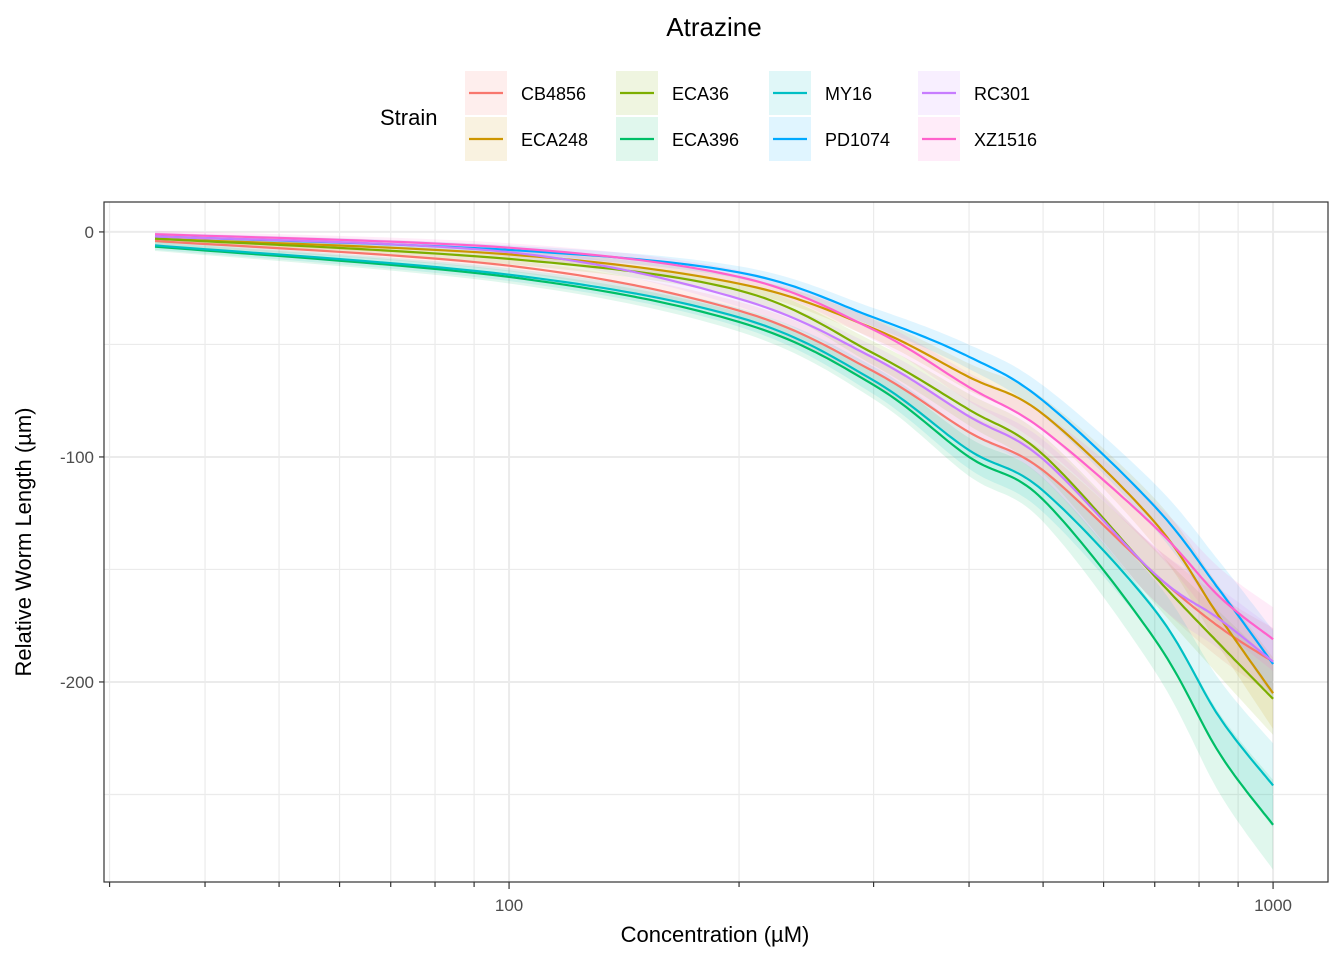 The image size is (1344, 960). Describe the element at coordinates (700, 94) in the screenshot. I see `legend-label: ECA36` at that location.